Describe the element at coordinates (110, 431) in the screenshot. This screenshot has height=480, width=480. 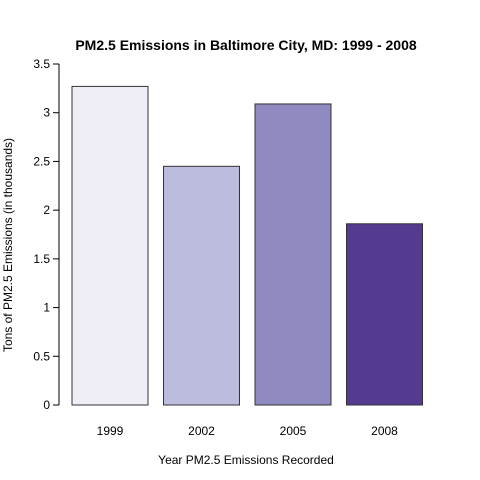
I see `x-tick-label: 1999` at that location.